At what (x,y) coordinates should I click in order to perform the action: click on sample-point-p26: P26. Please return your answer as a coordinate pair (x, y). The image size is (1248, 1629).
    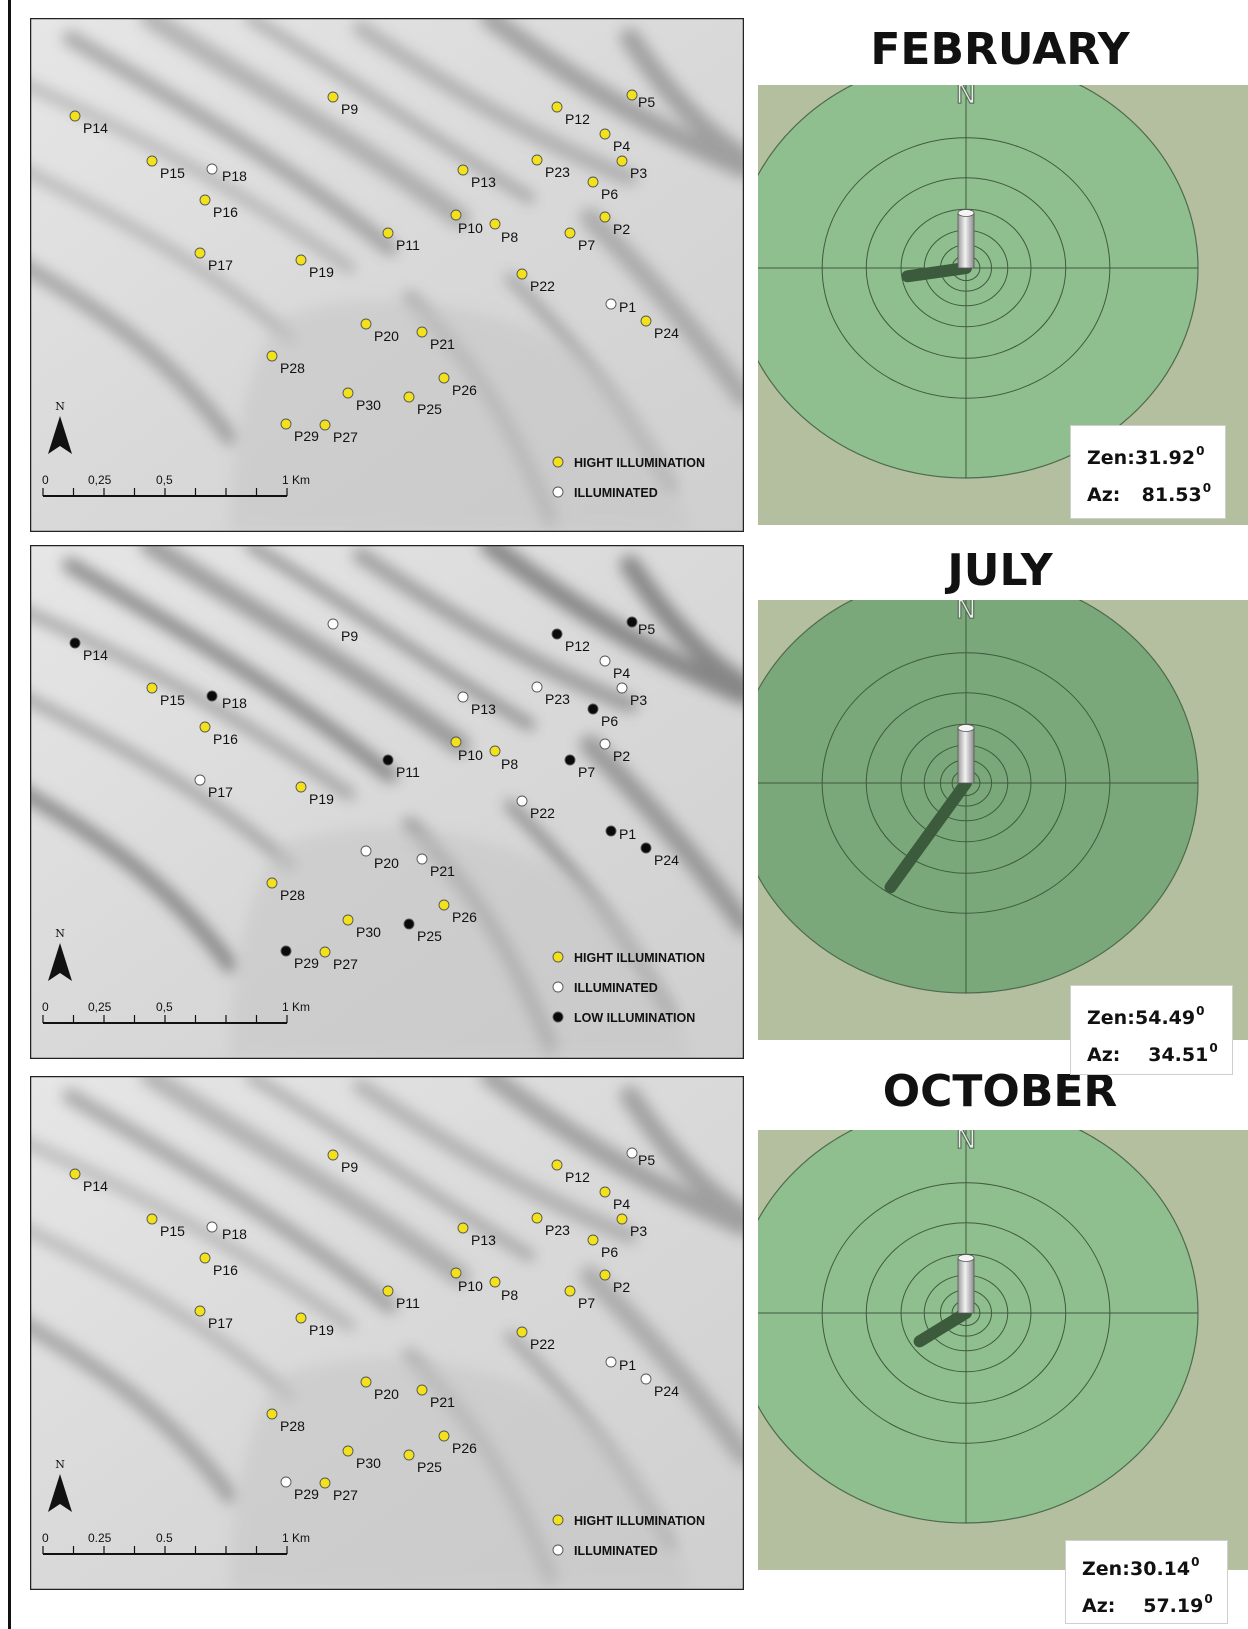
    Looking at the image, I should click on (457, 385).